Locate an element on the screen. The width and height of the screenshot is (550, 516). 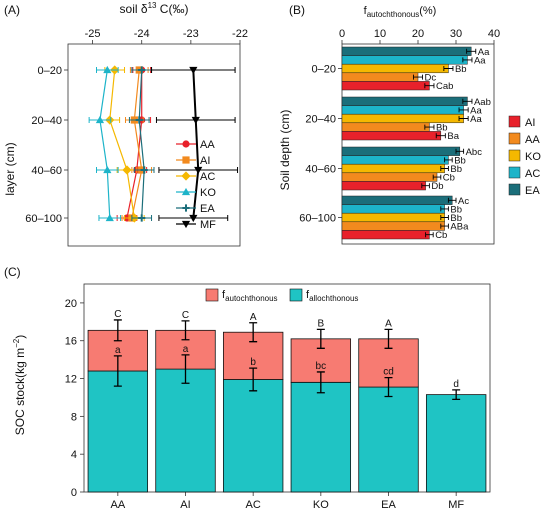
panel-c-x-tick-label: EA is located at coordinates (388, 505).